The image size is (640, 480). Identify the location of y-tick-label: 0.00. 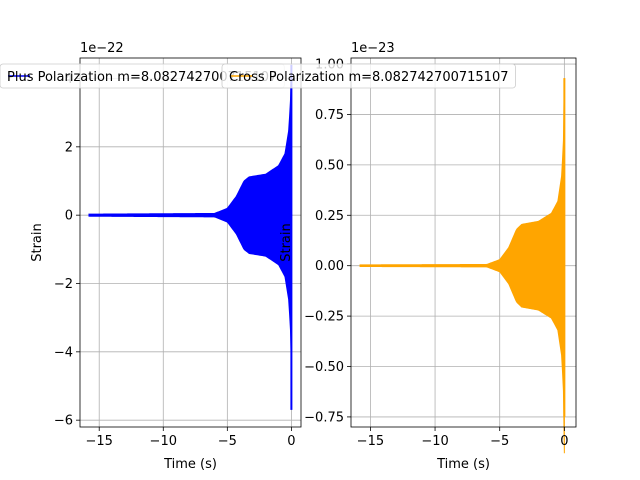
(329, 266).